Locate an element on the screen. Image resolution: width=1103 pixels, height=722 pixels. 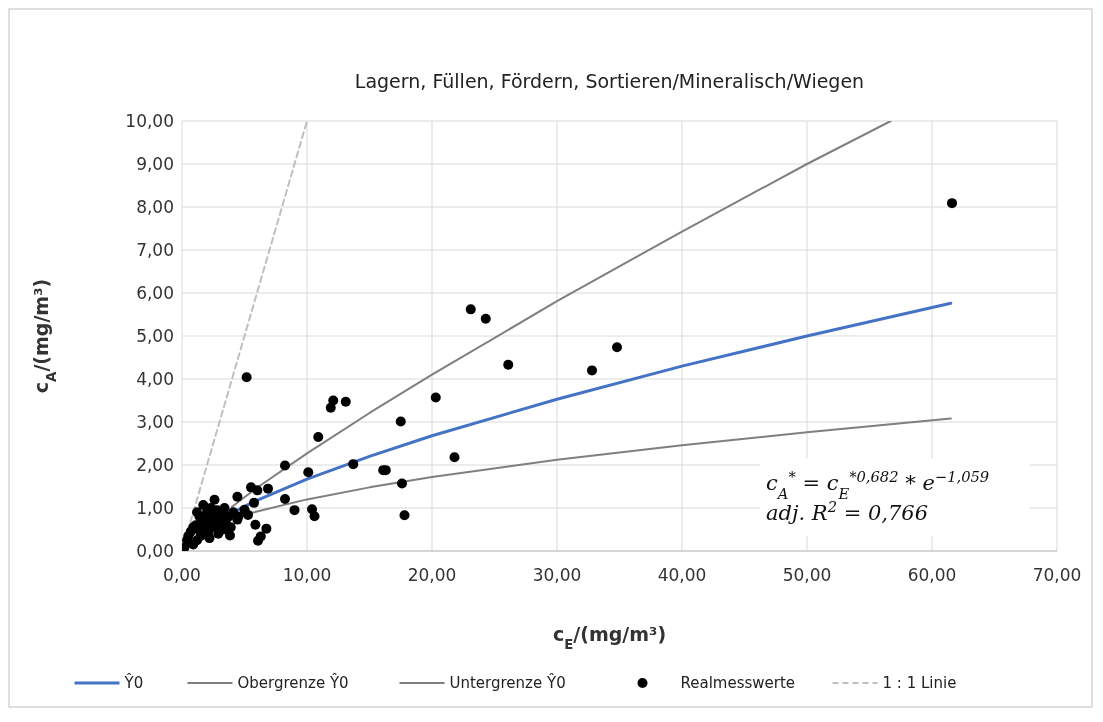
y-tick-label: 1,00 is located at coordinates (155, 507).